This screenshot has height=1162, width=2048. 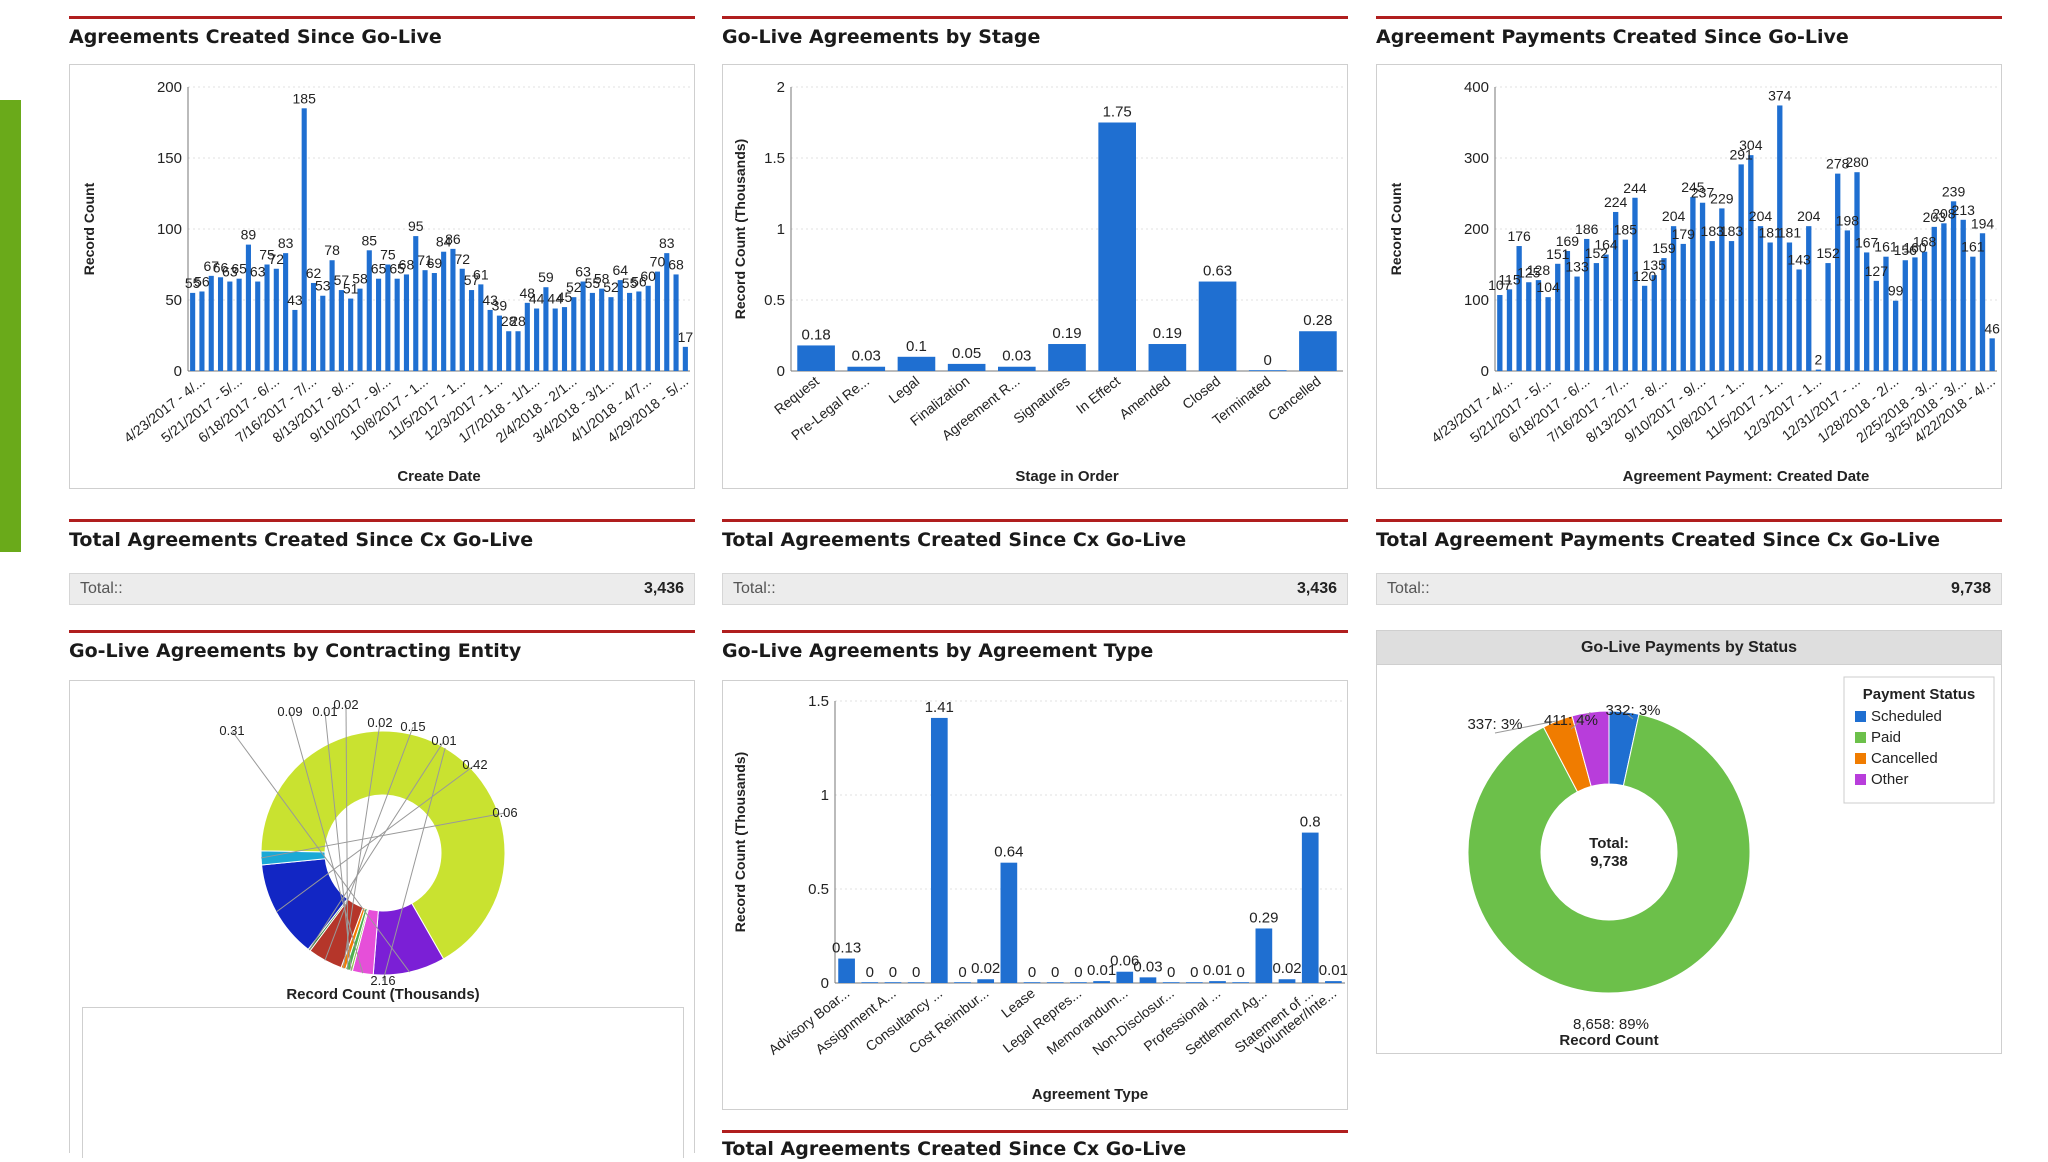 I want to click on data-label: 0.01, so click(x=1101, y=970).